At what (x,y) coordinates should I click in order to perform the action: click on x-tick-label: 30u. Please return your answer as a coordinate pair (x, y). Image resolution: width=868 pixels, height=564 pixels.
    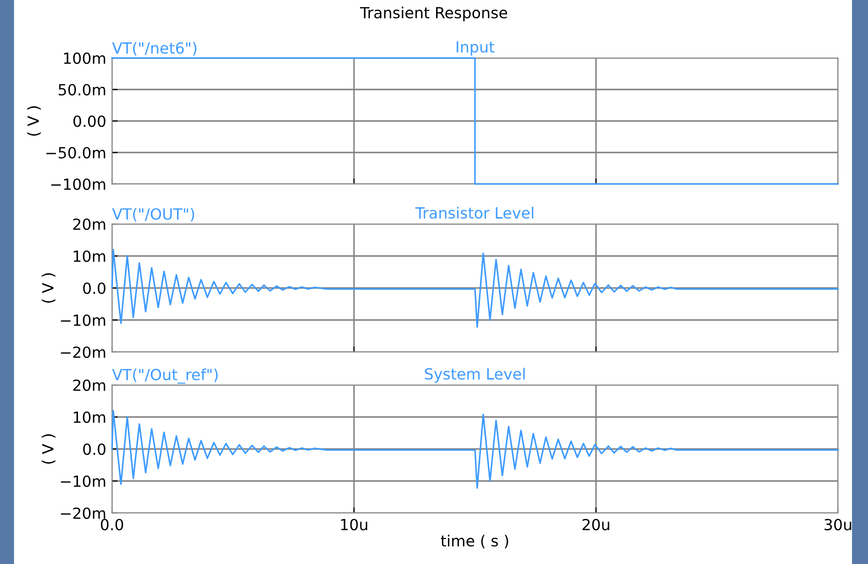
    Looking at the image, I should click on (838, 524).